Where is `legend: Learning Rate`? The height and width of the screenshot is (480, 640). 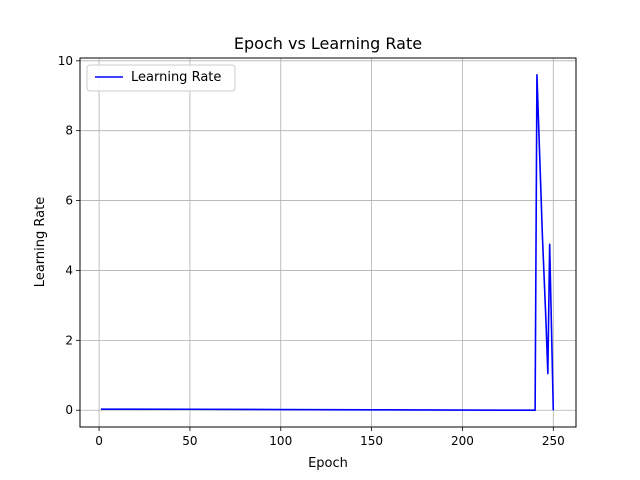 legend: Learning Rate is located at coordinates (161, 78).